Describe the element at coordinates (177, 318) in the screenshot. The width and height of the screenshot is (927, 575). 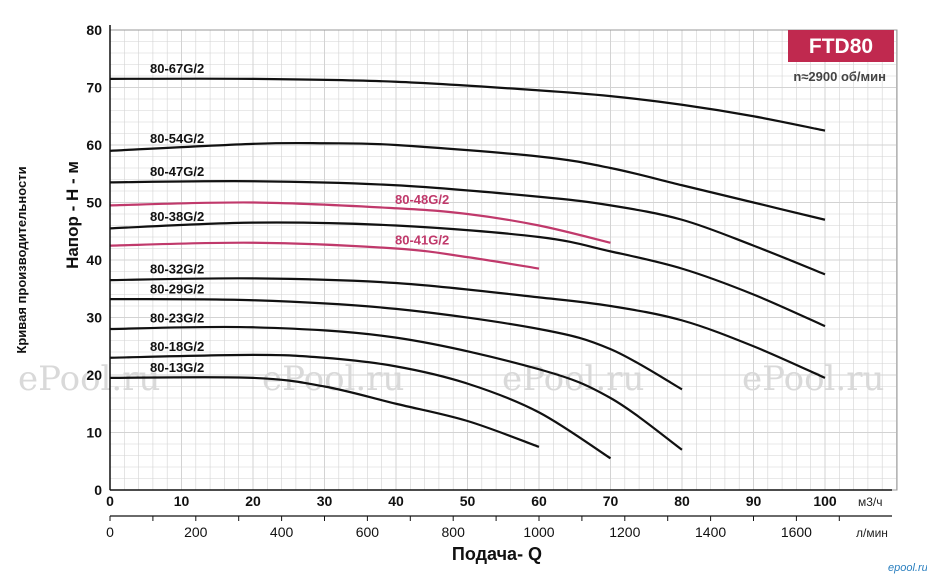
I see `series-label: 80-23G/2` at that location.